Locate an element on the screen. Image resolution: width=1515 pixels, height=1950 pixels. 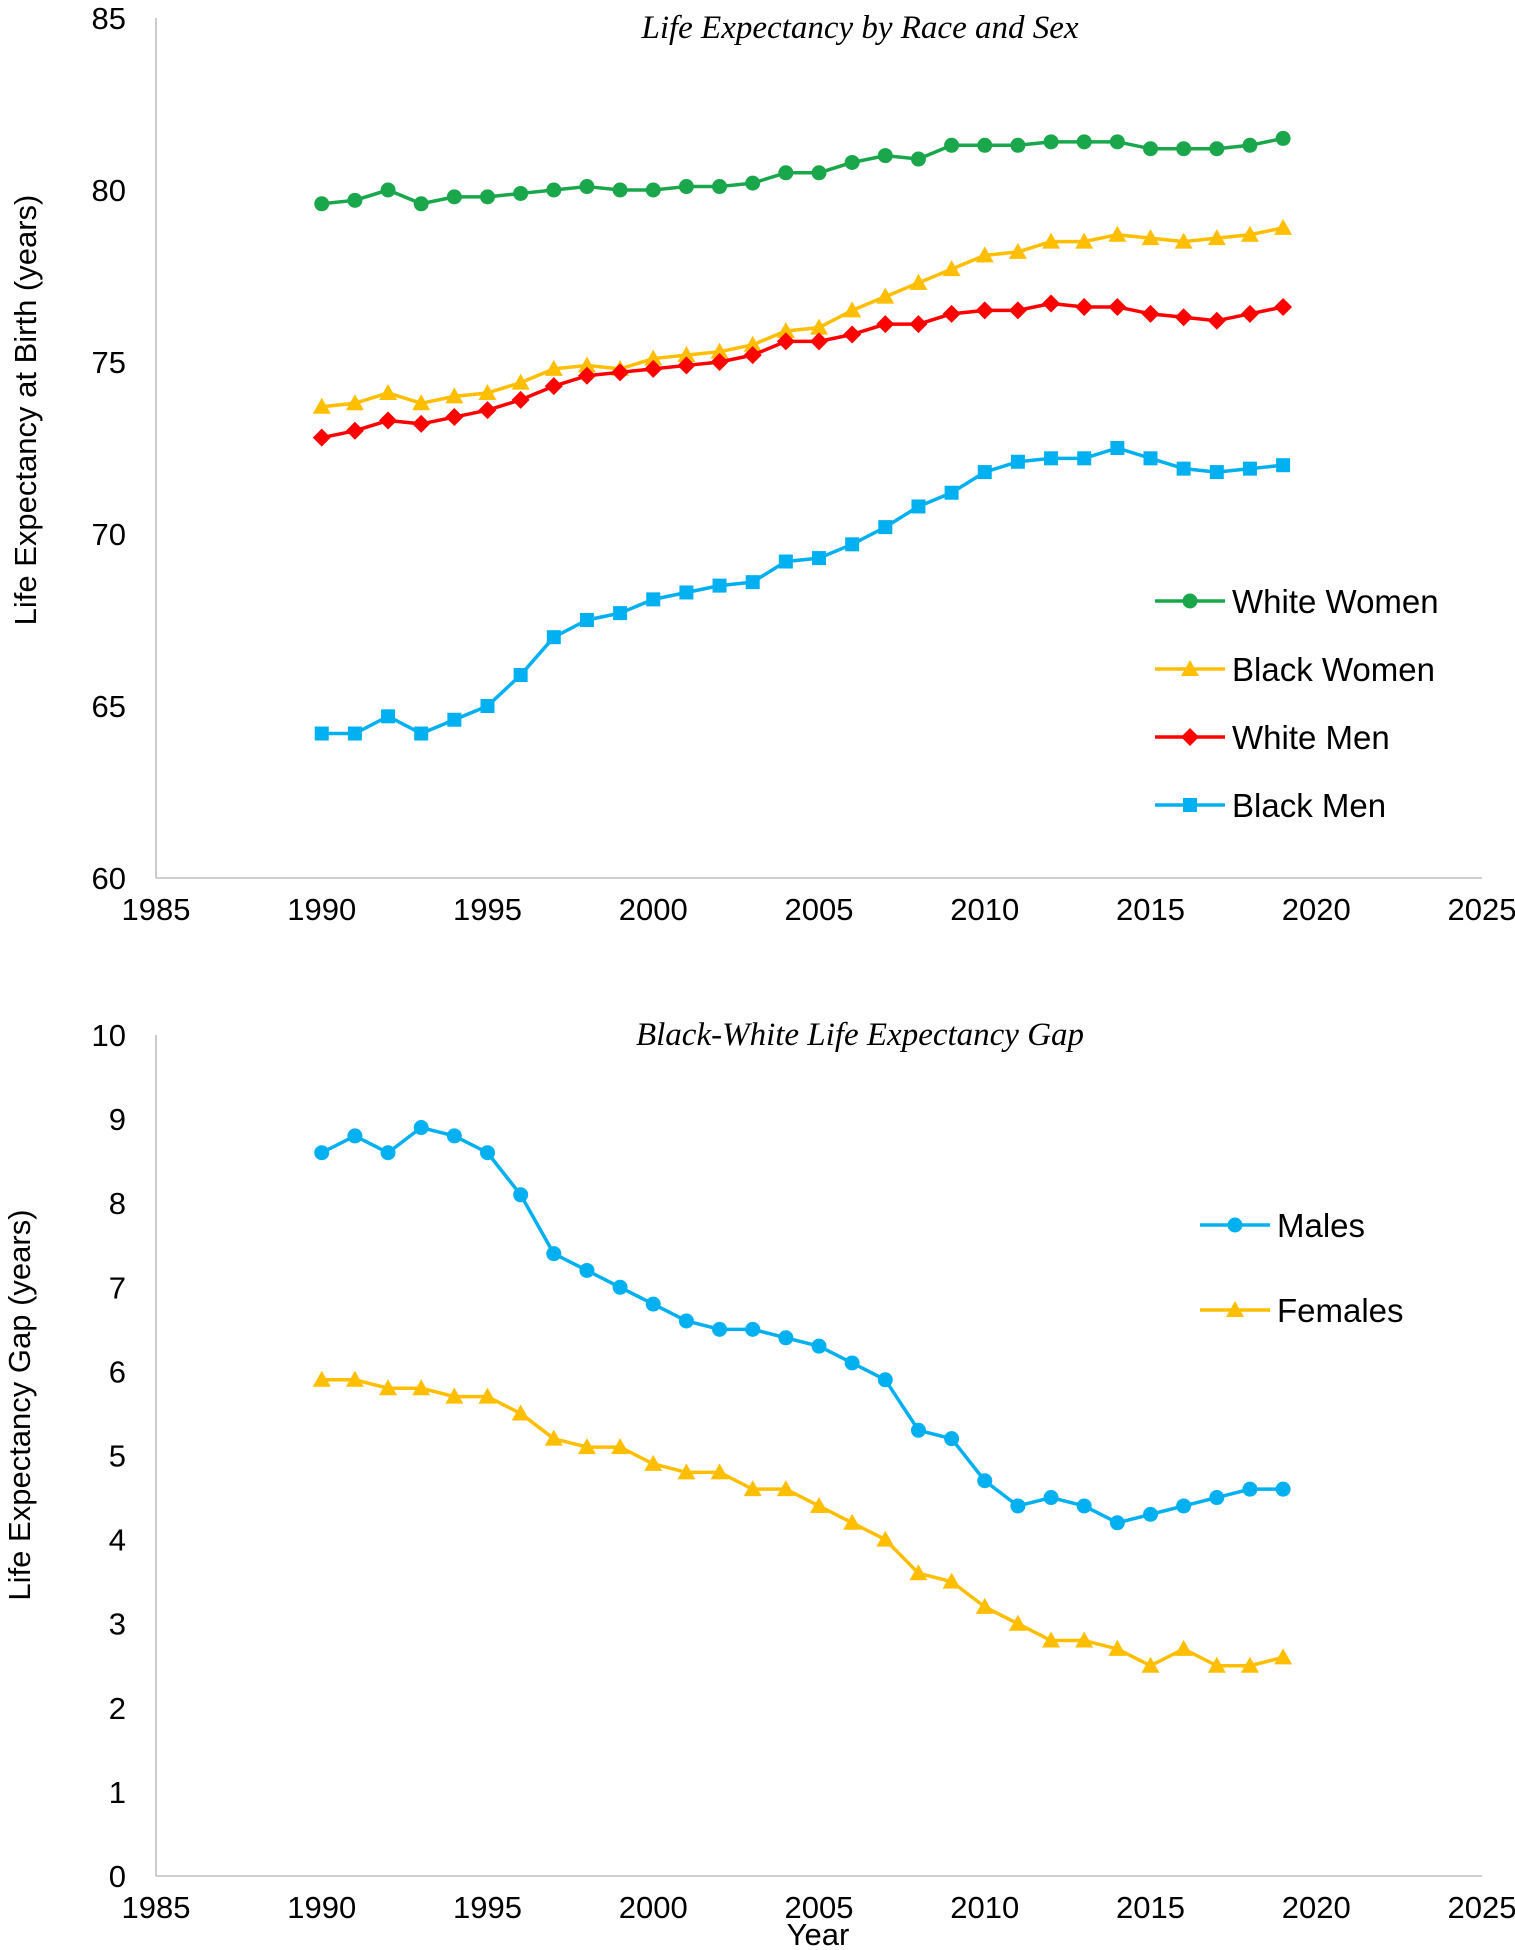
legend-label: Females is located at coordinates (1340, 1310).